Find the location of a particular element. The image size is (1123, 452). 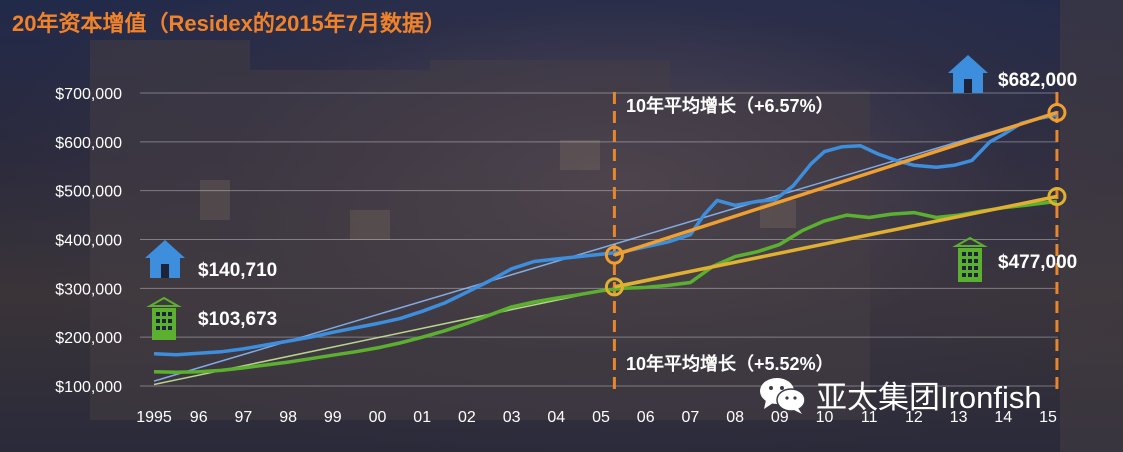

x-tick-label: 11 is located at coordinates (869, 417).